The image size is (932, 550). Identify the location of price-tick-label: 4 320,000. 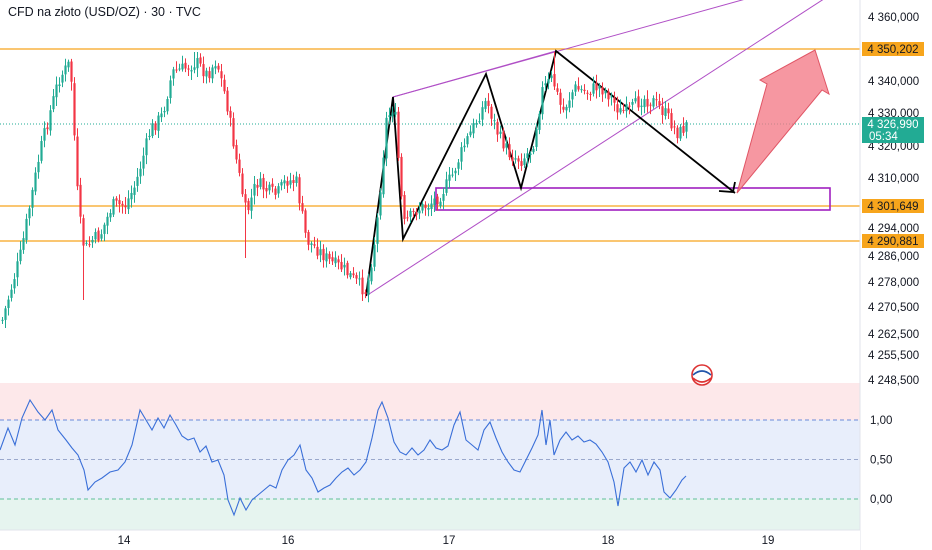
(893, 147).